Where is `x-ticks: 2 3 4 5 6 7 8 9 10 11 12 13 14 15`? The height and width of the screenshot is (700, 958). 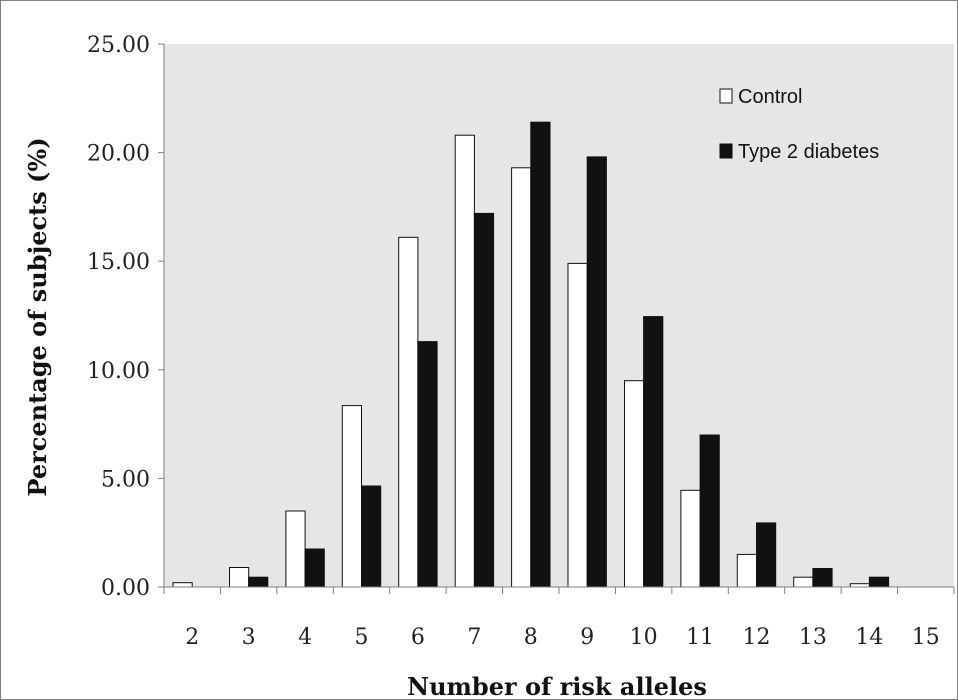
x-ticks: 2 3 4 5 6 7 8 9 10 11 12 13 14 15 is located at coordinates (559, 618).